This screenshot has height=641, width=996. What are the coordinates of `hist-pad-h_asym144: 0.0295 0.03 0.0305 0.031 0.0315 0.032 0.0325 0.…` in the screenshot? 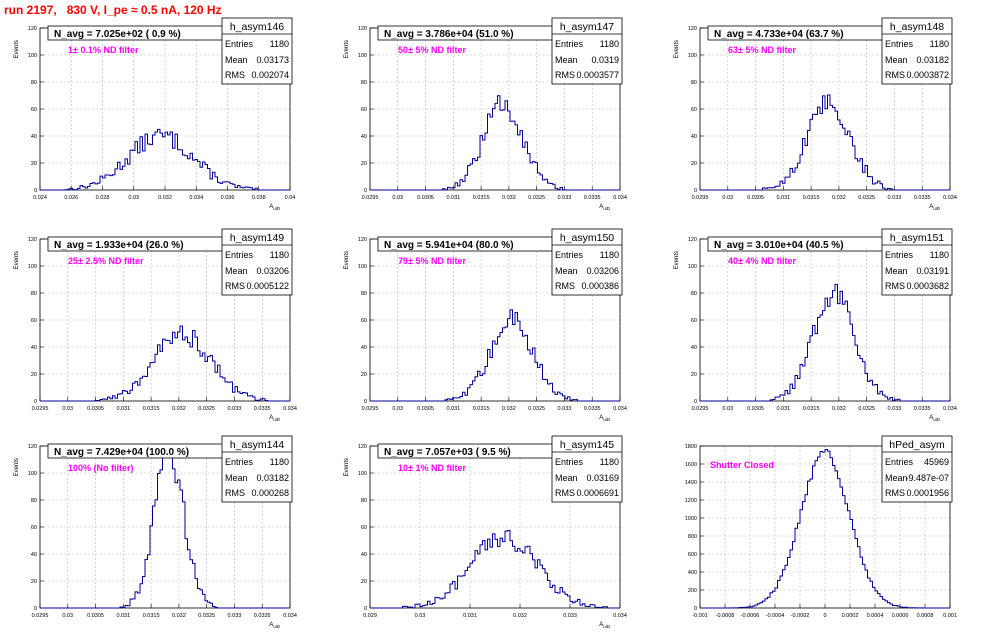 It's located at (165, 534).